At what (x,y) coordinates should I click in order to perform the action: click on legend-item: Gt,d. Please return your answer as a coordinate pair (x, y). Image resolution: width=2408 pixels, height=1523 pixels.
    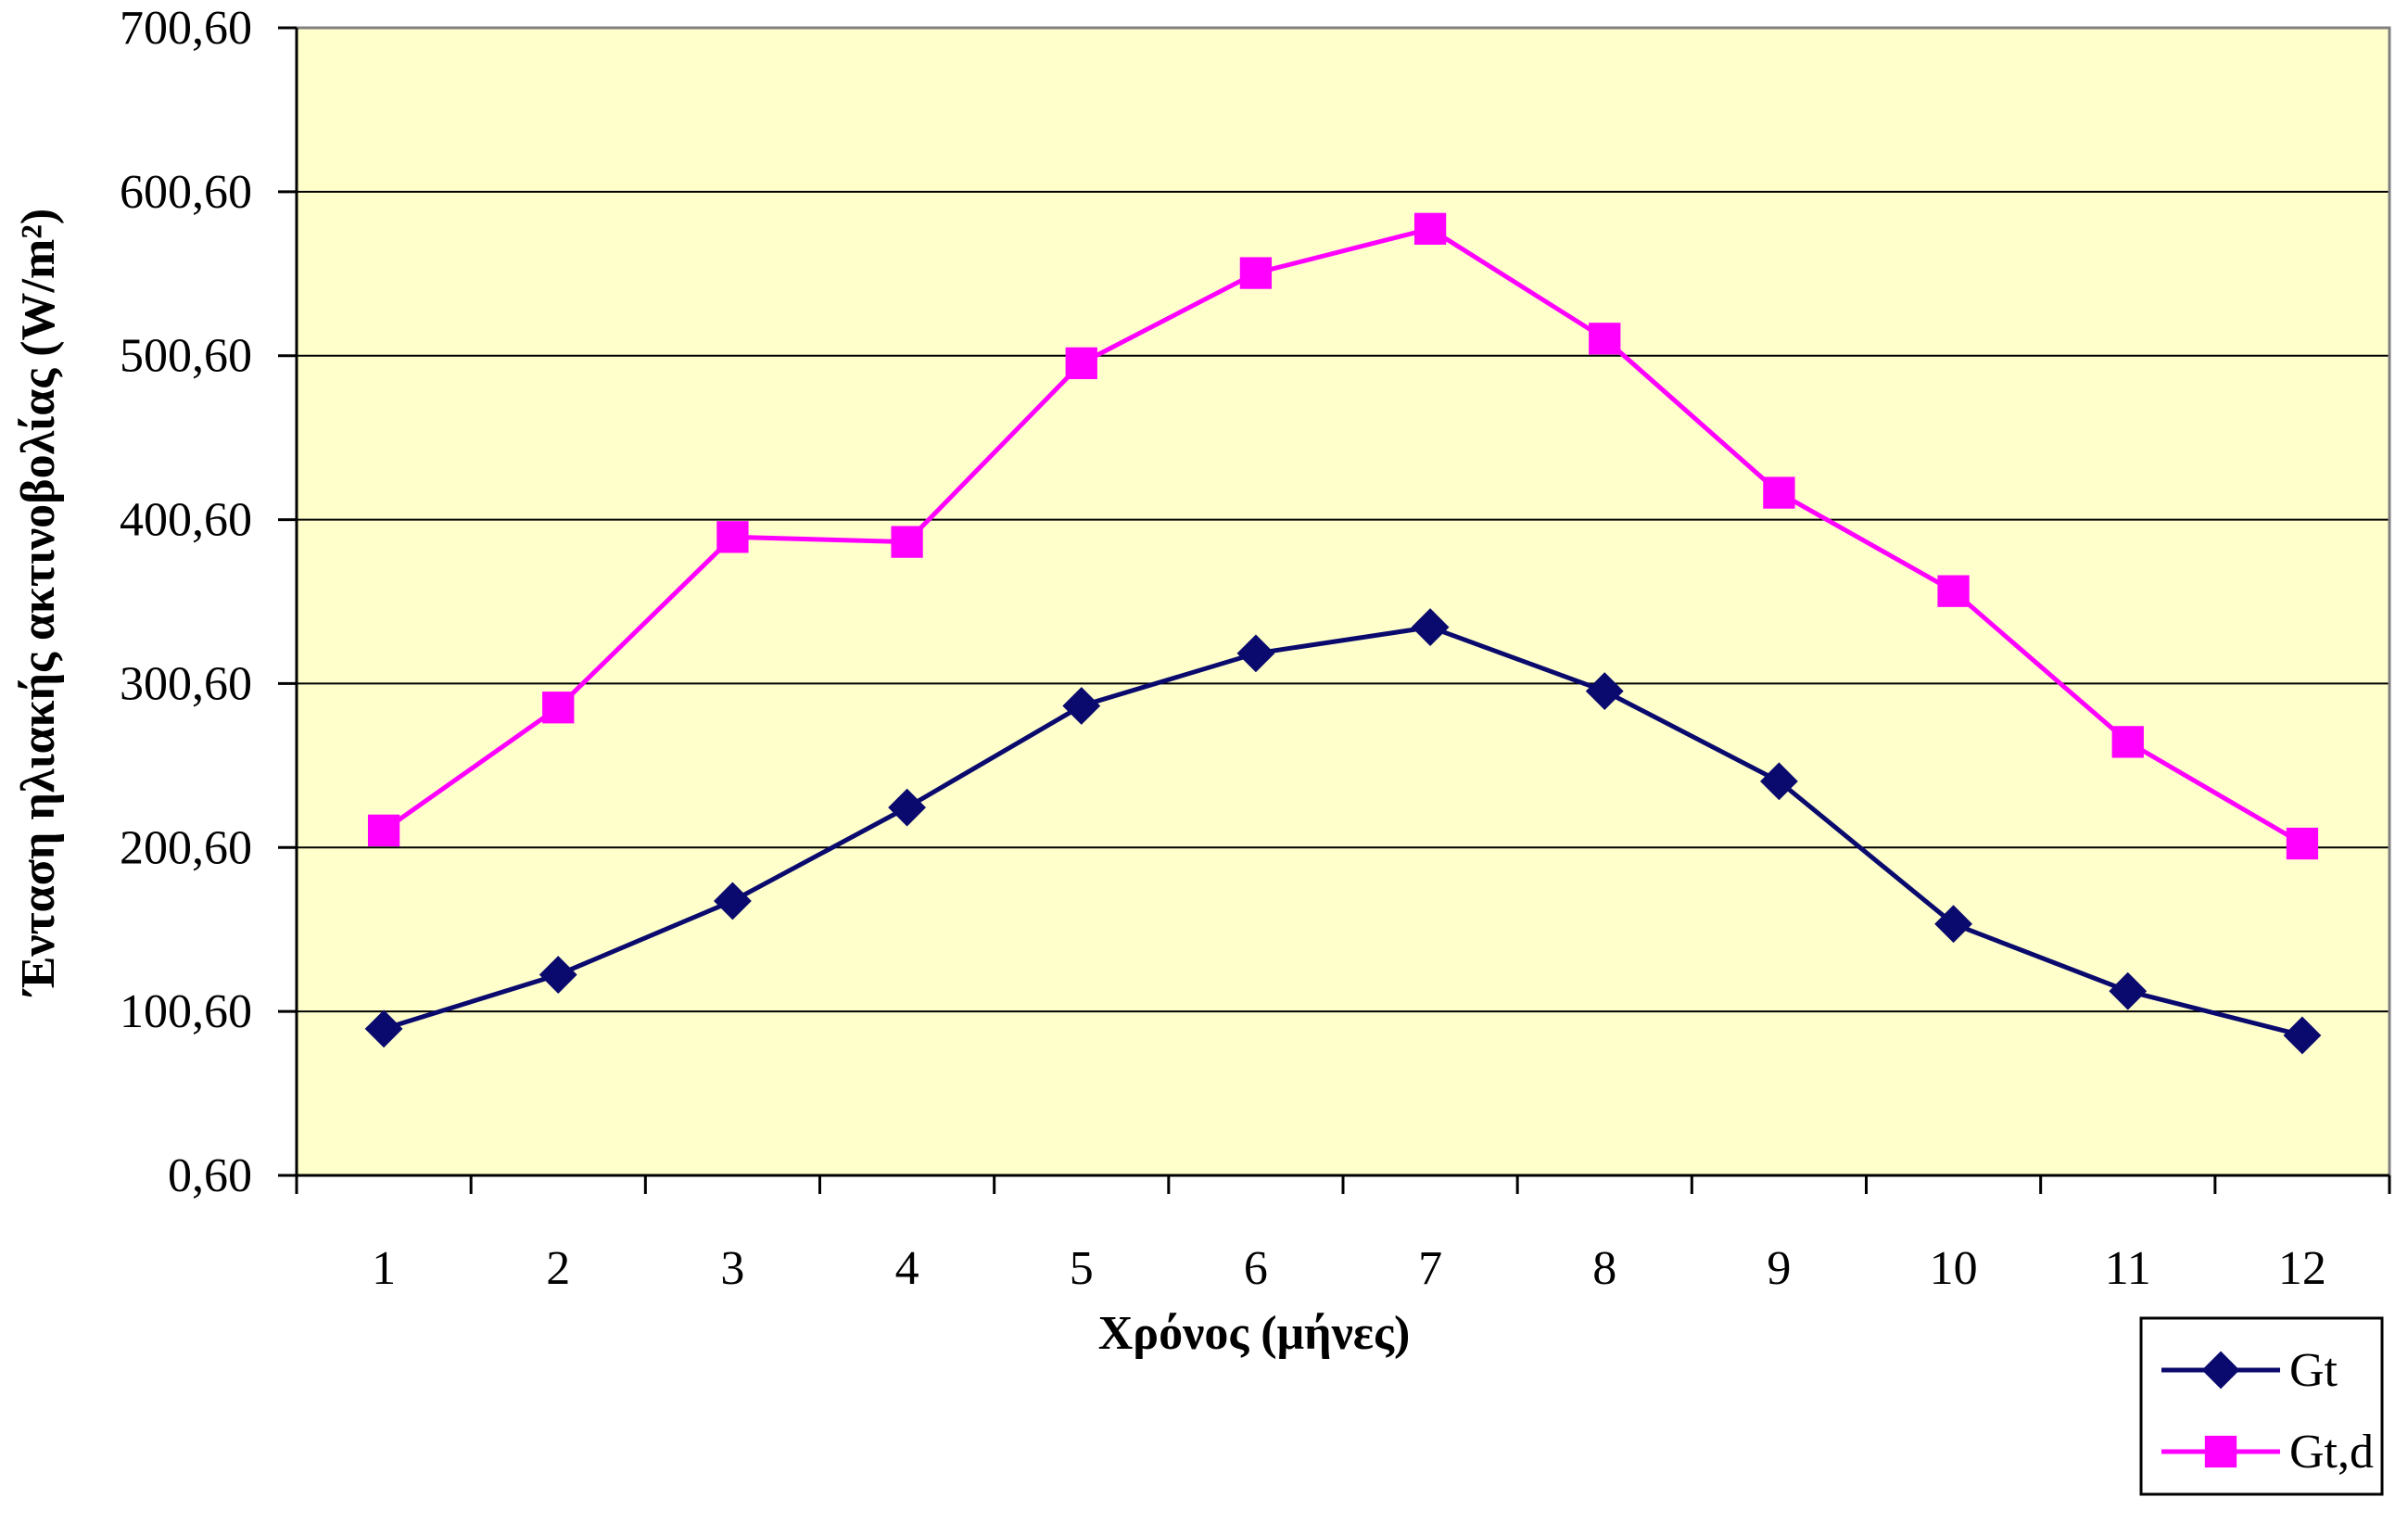
    Looking at the image, I should click on (2267, 1452).